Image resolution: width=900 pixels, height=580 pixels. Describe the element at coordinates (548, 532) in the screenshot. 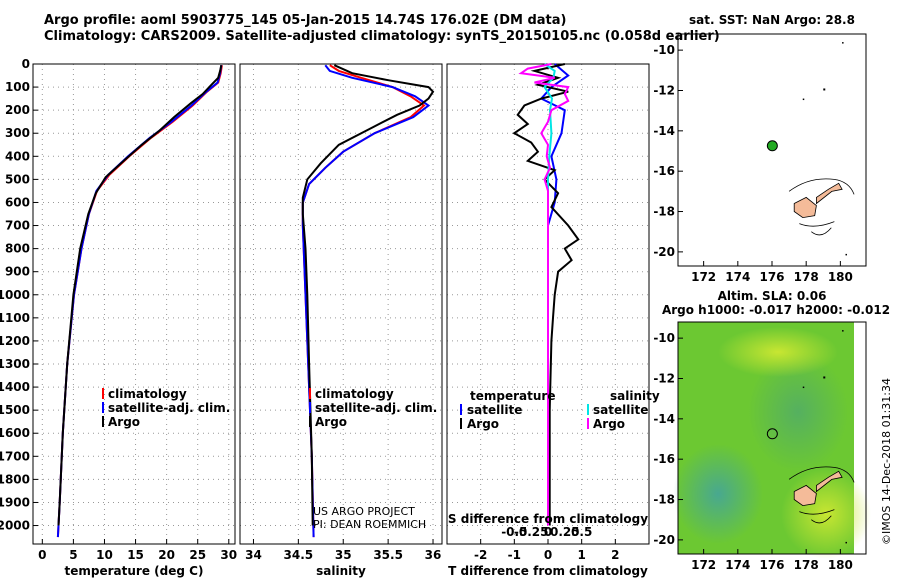

I see `salinity-diff-tick-label: 0` at that location.